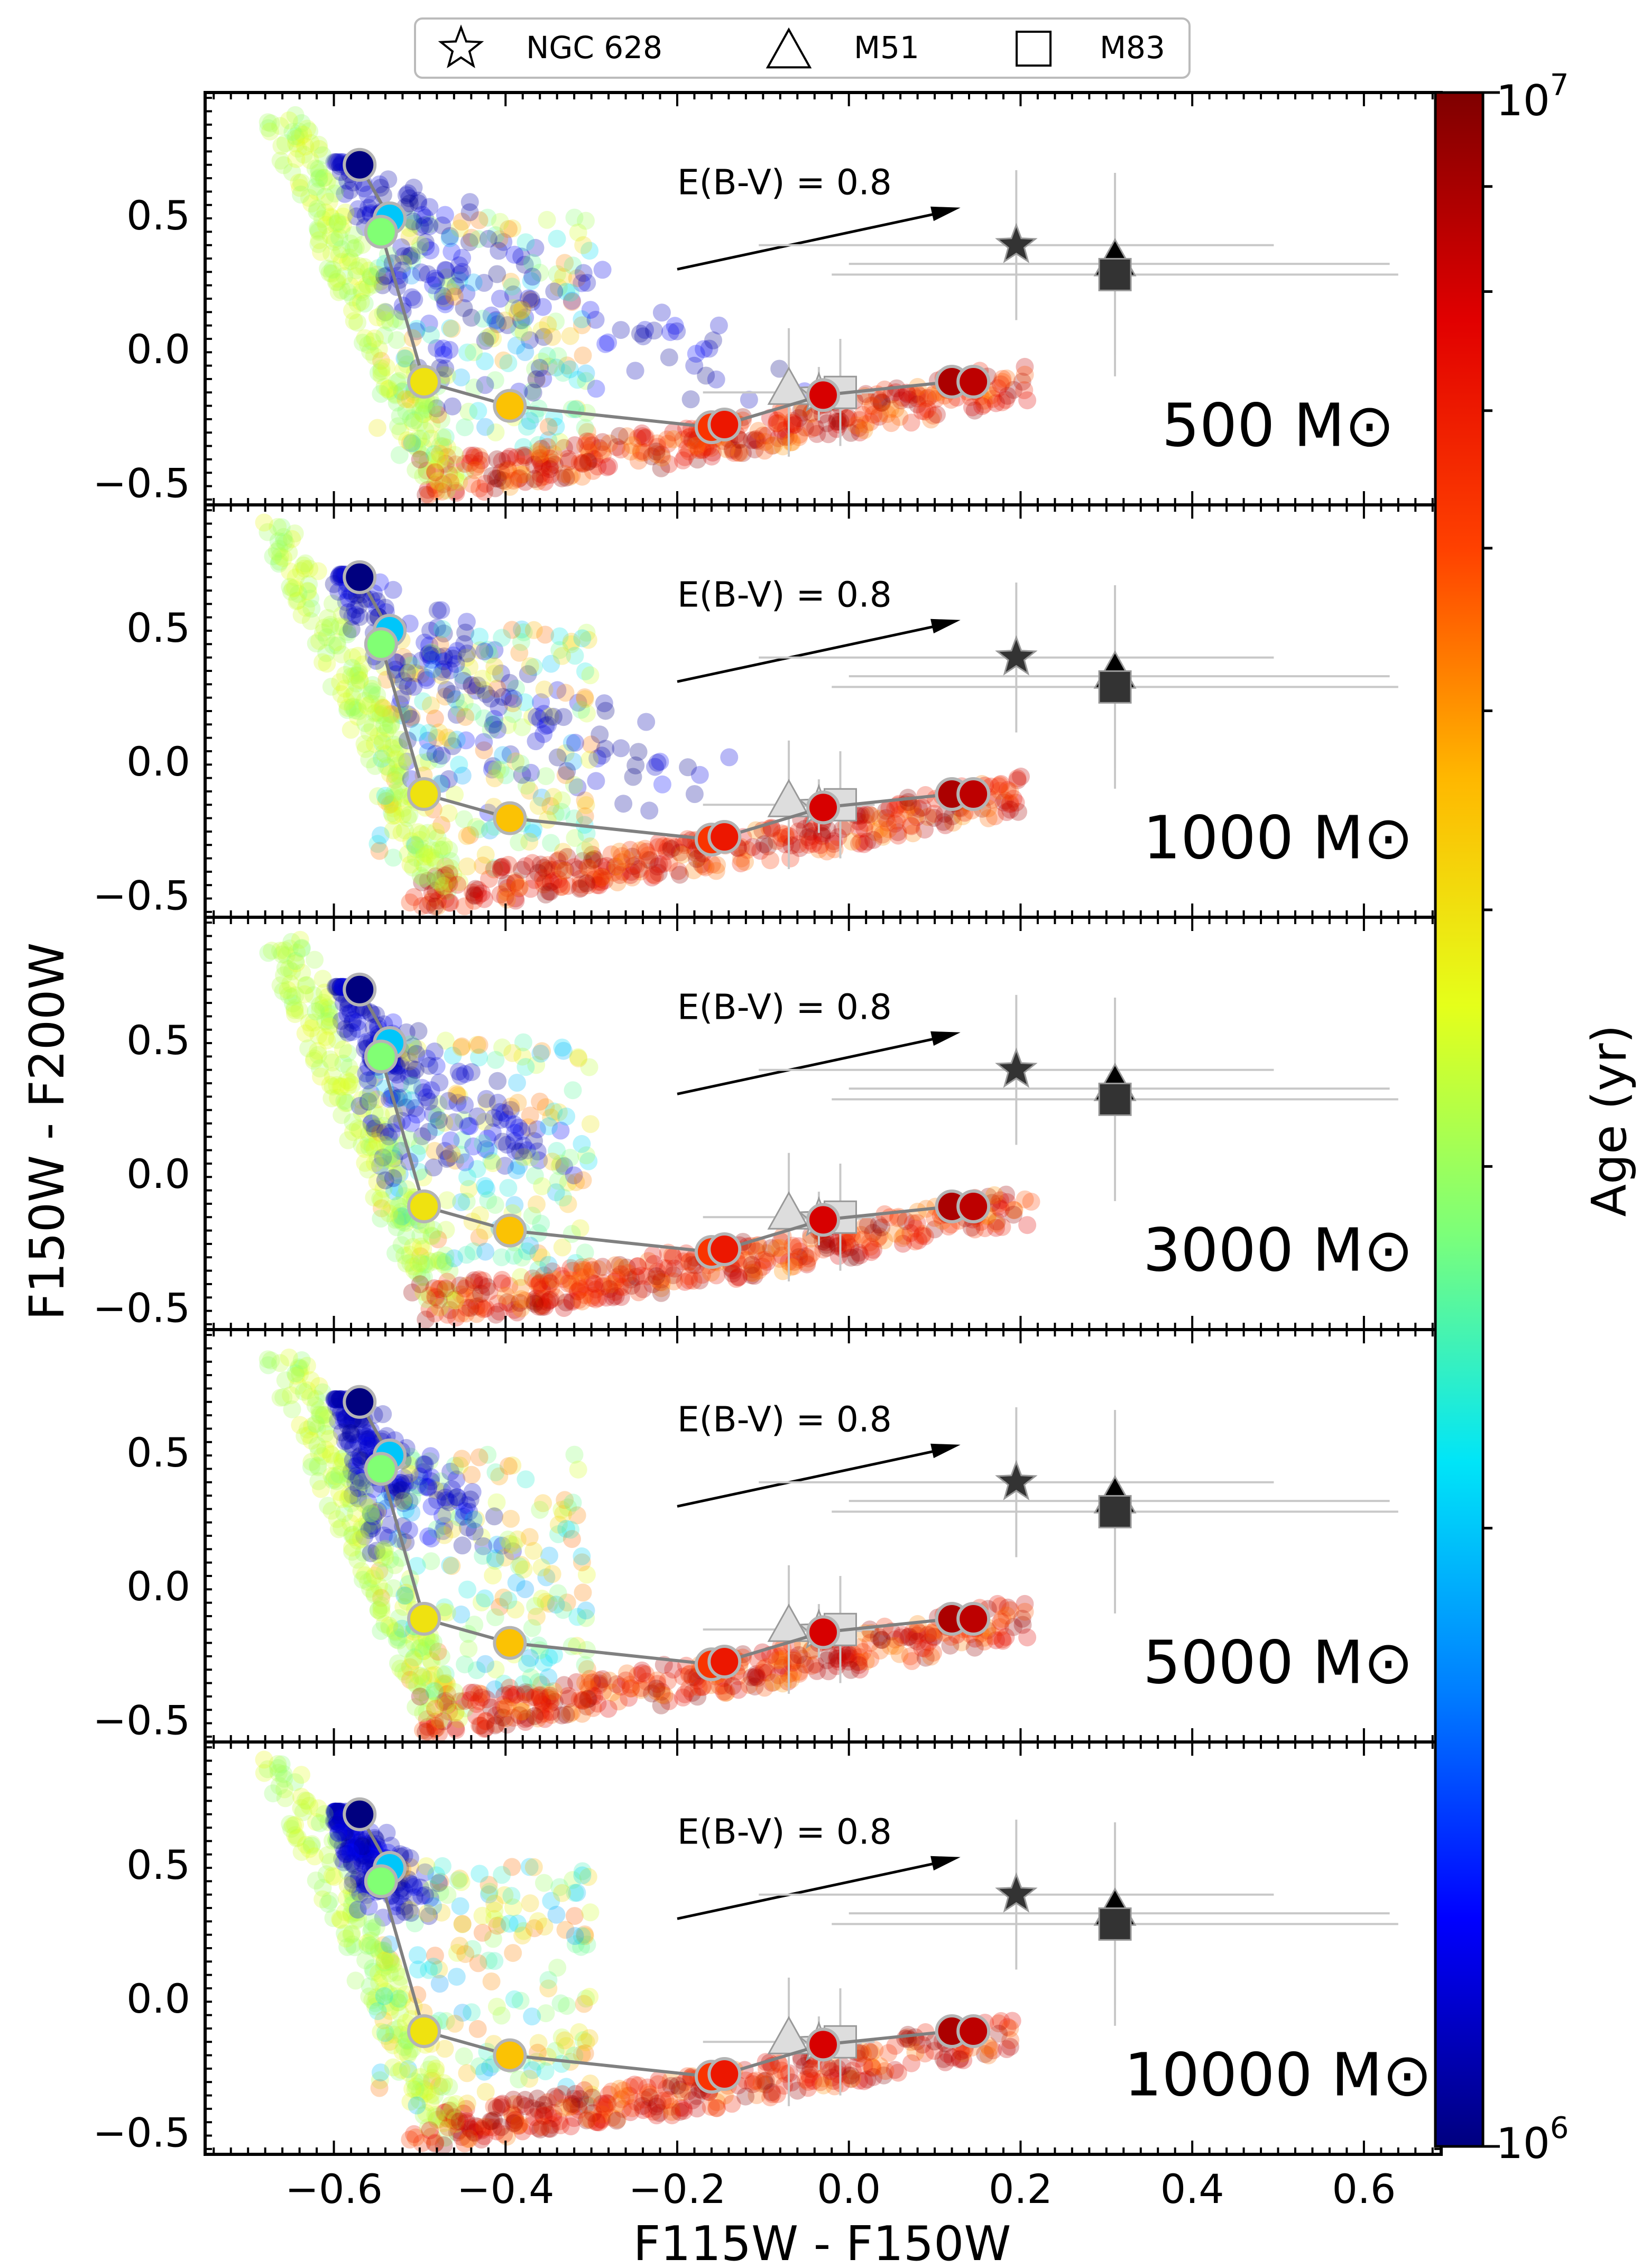 Image resolution: width=1650 pixels, height=2268 pixels. What do you see at coordinates (1609, 1121) in the screenshot?
I see `colorbar-label: Age (yr)` at bounding box center [1609, 1121].